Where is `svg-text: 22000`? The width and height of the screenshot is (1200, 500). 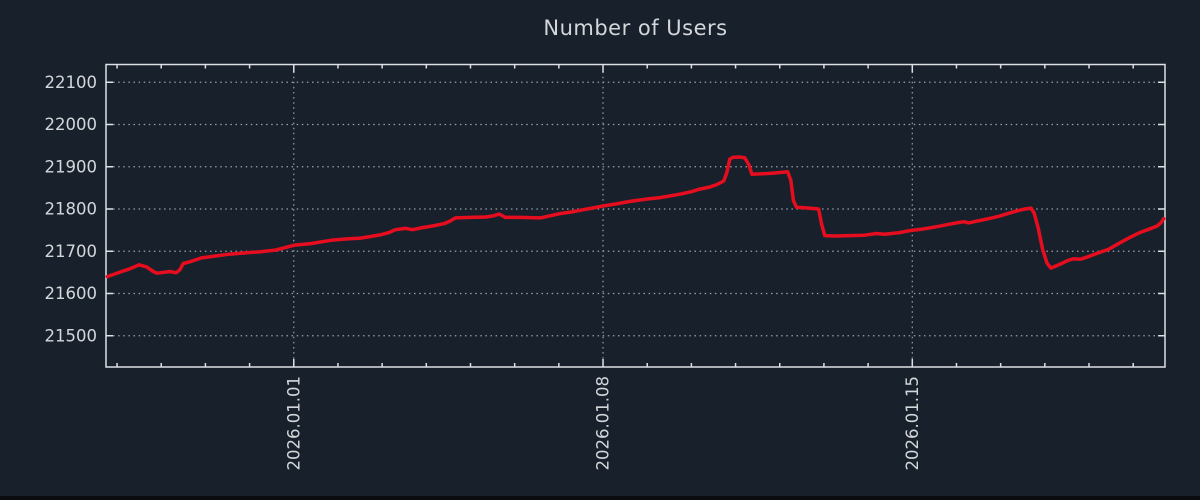
svg-text: 22000 is located at coordinates (71, 124).